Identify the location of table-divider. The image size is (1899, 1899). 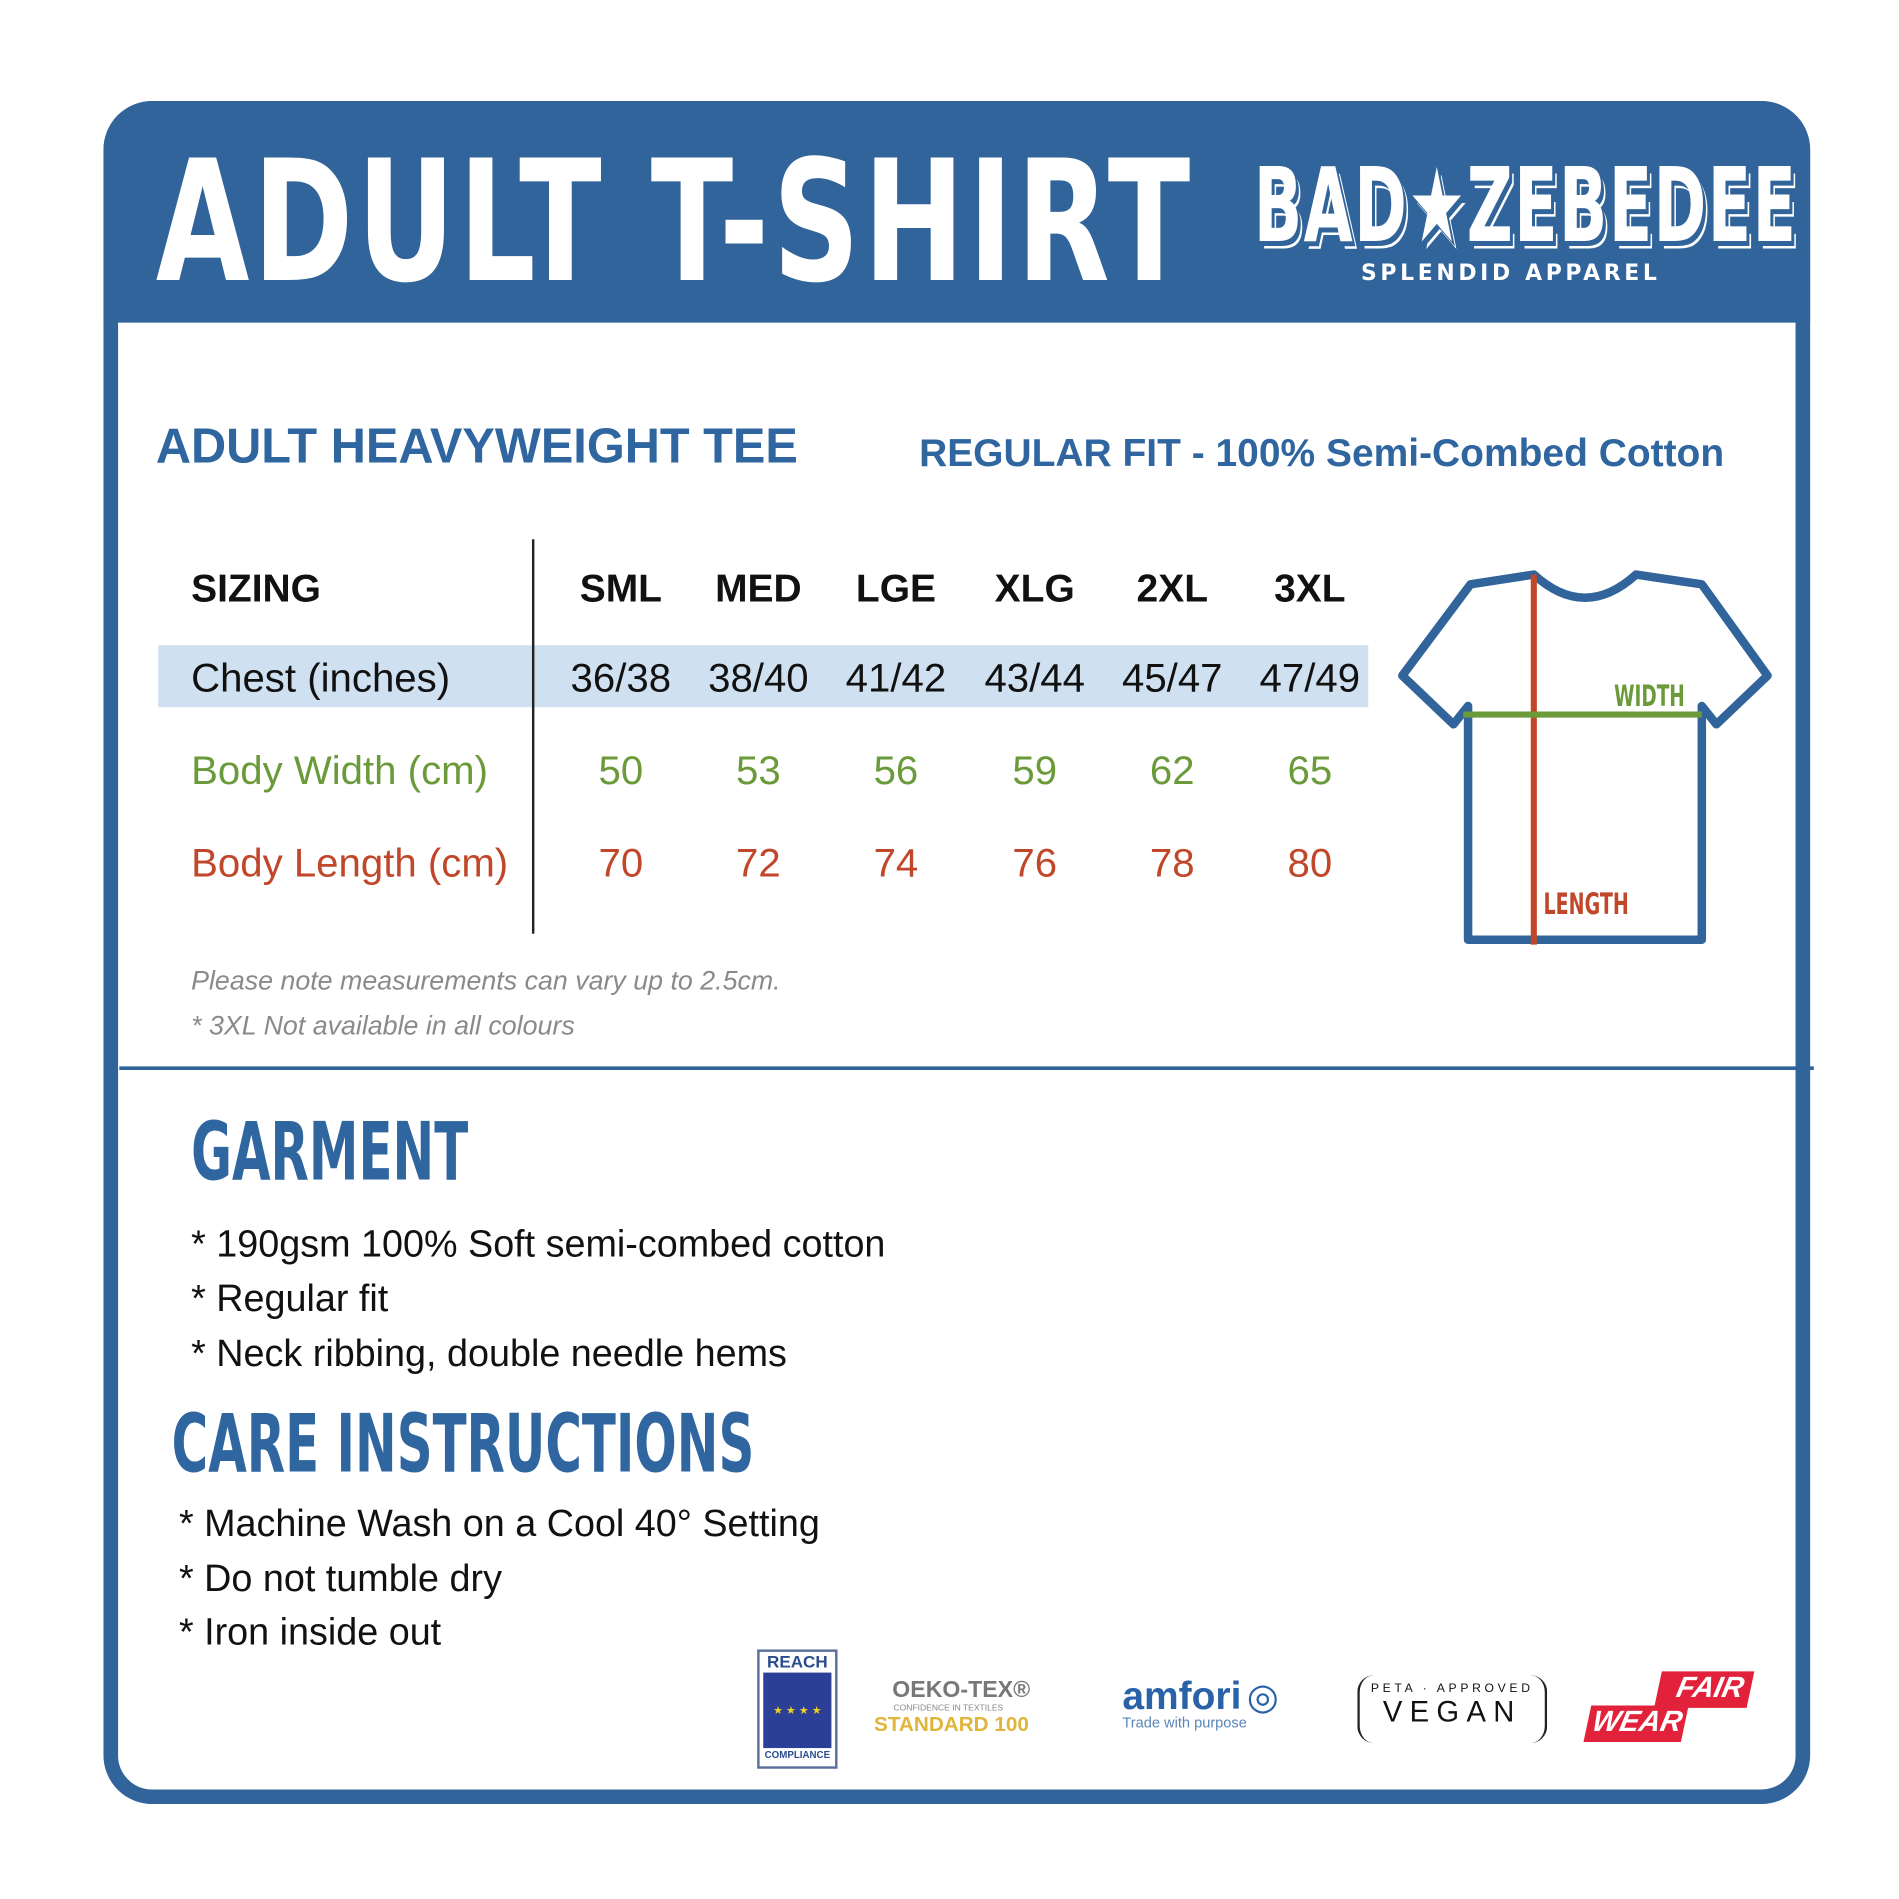
(533, 736).